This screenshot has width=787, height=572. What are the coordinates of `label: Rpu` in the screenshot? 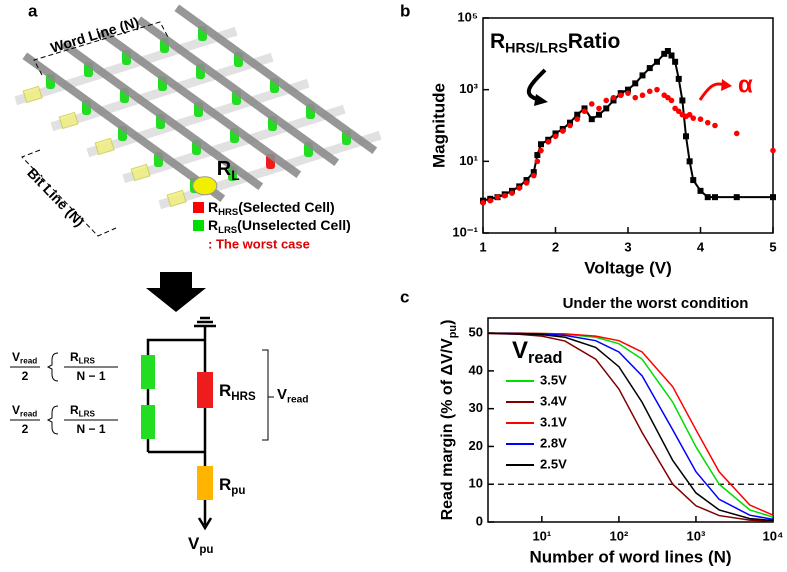 It's located at (232, 486).